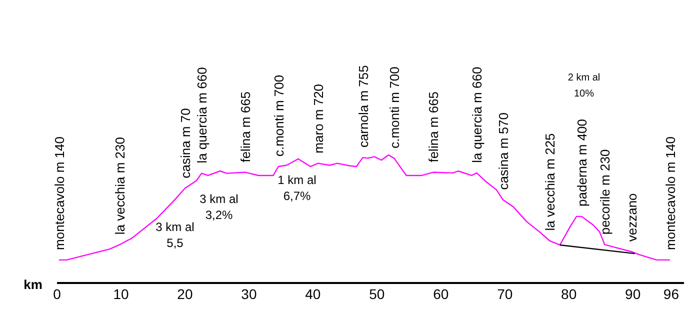 This screenshot has width=693, height=322. I want to click on annotation: maro m 720, so click(318, 119).